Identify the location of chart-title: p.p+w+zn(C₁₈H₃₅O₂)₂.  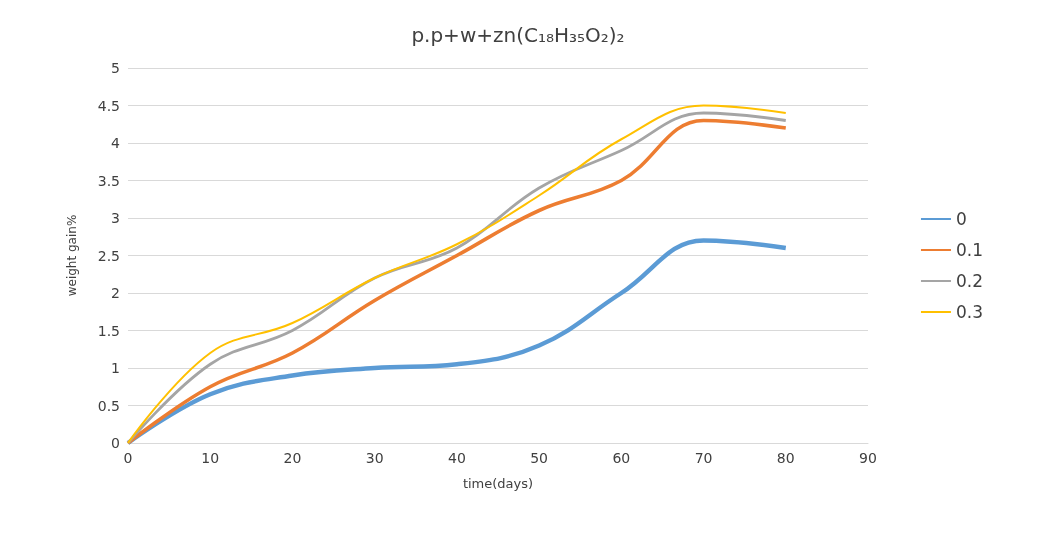
(518, 35).